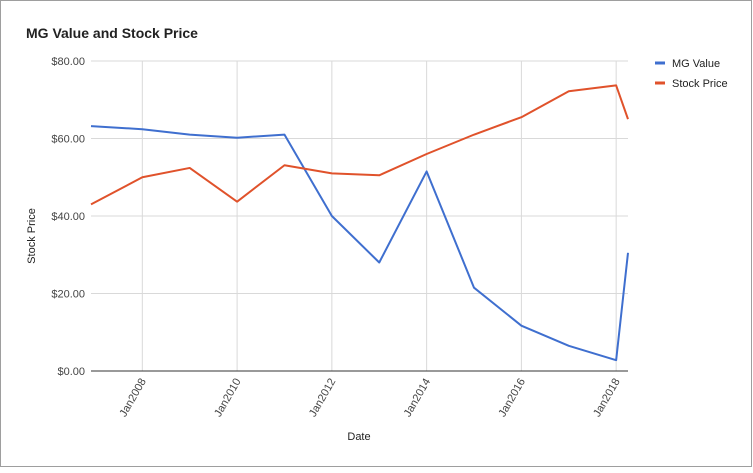  I want to click on y-tick-label: $40.00, so click(68, 217).